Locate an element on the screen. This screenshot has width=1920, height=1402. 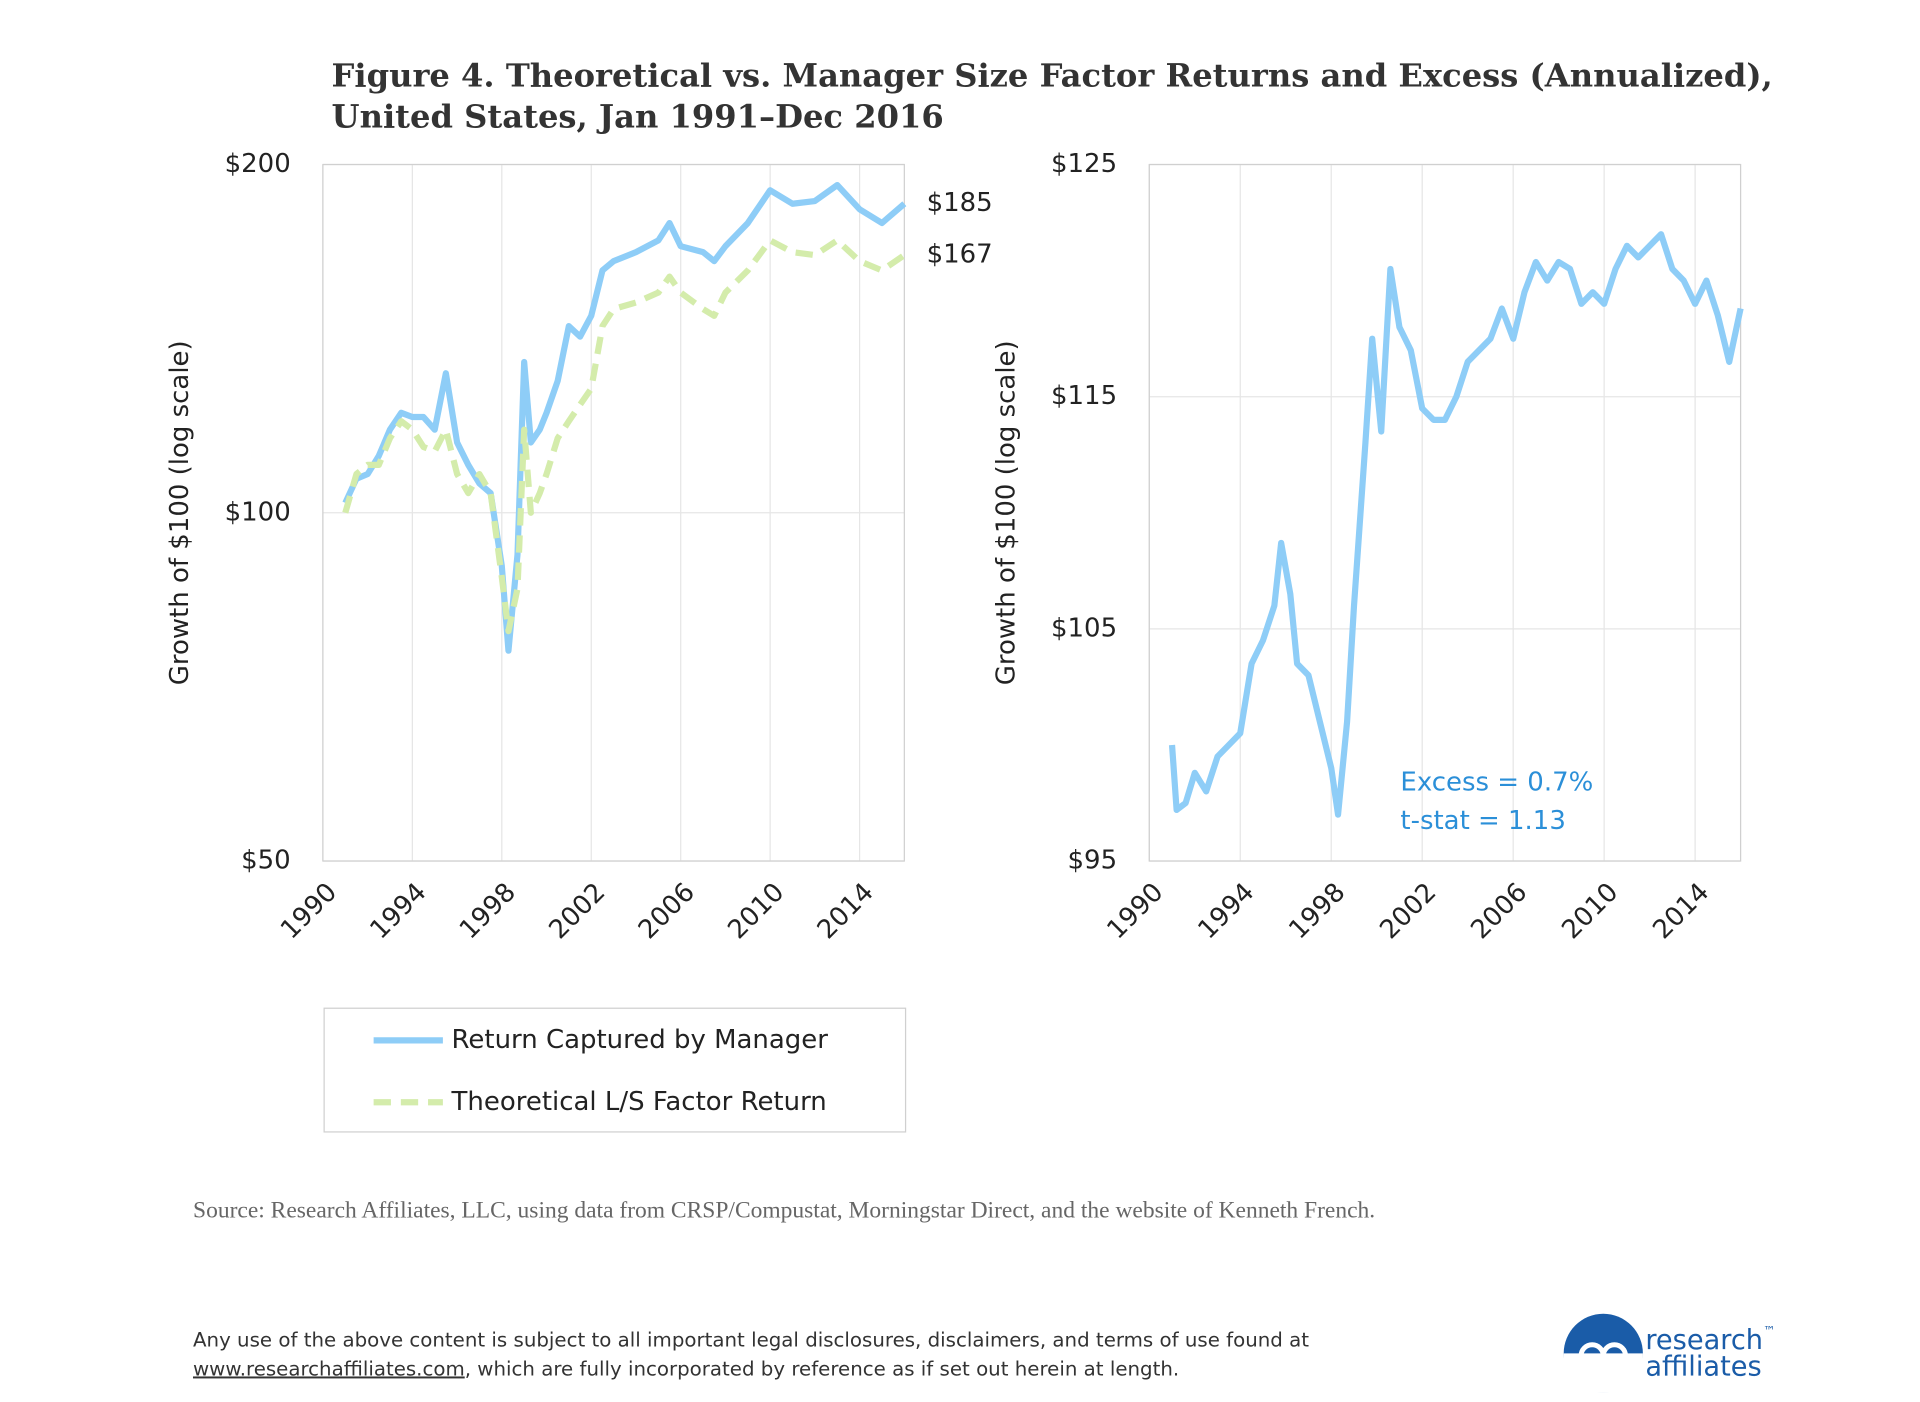
y-tick-label: $115 is located at coordinates (1084, 396).